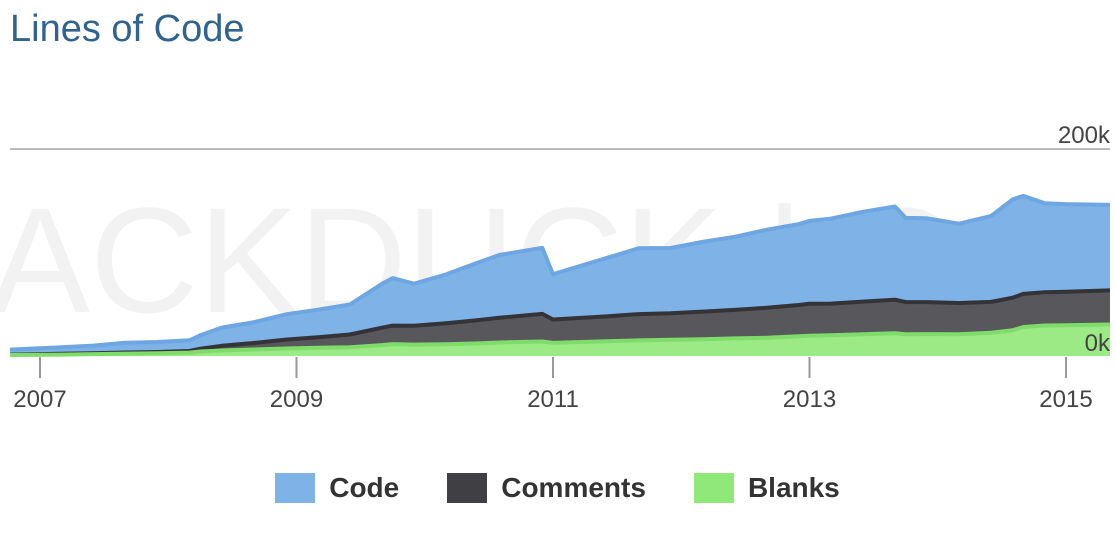 Image resolution: width=1115 pixels, height=538 pixels. I want to click on legend-swatch-comments, so click(467, 488).